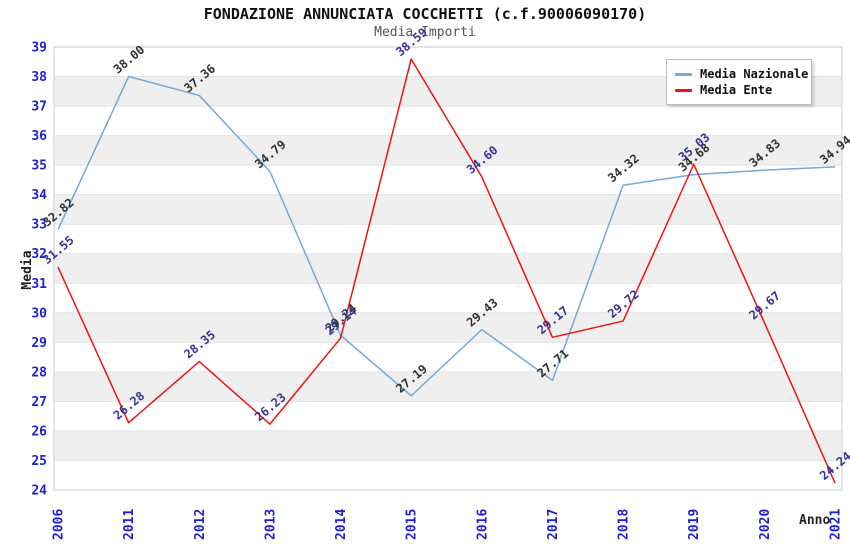 This screenshot has width=850, height=550. What do you see at coordinates (39, 254) in the screenshot?
I see `y-tick-label: 32` at bounding box center [39, 254].